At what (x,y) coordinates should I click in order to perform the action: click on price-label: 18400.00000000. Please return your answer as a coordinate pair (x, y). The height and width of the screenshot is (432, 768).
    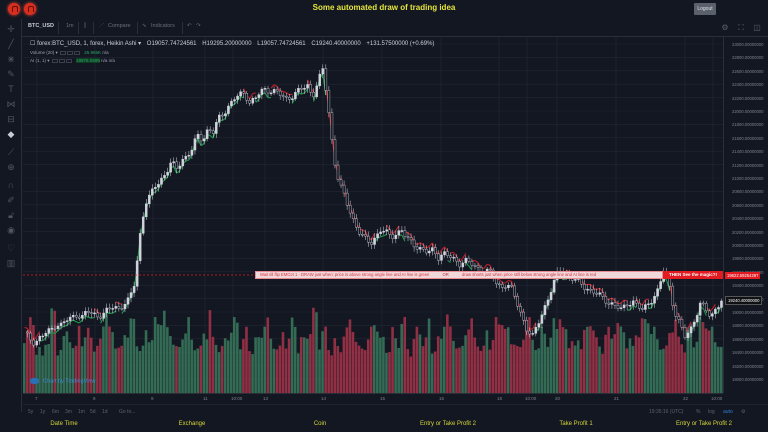
    Looking at the image, I should click on (748, 353).